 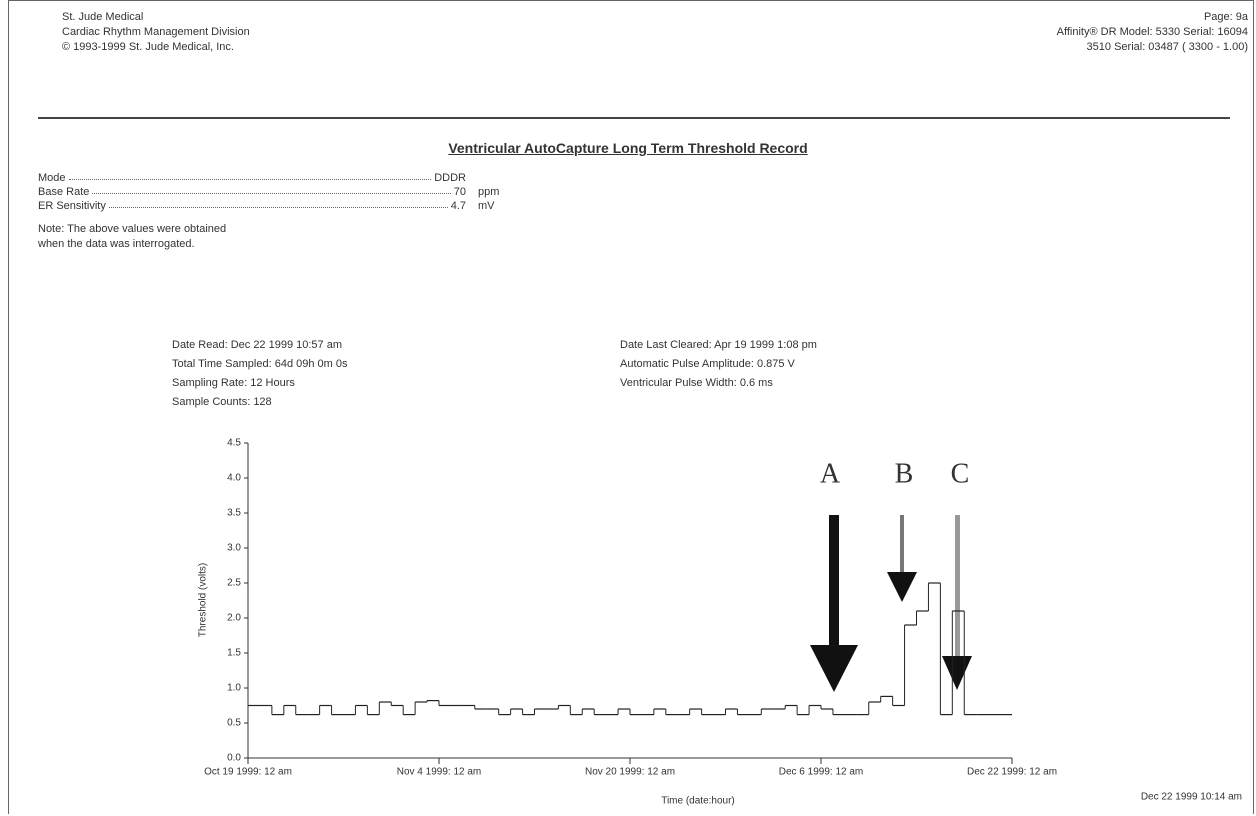 What do you see at coordinates (203, 600) in the screenshot?
I see `y-axis-label: Threshold (volts)` at bounding box center [203, 600].